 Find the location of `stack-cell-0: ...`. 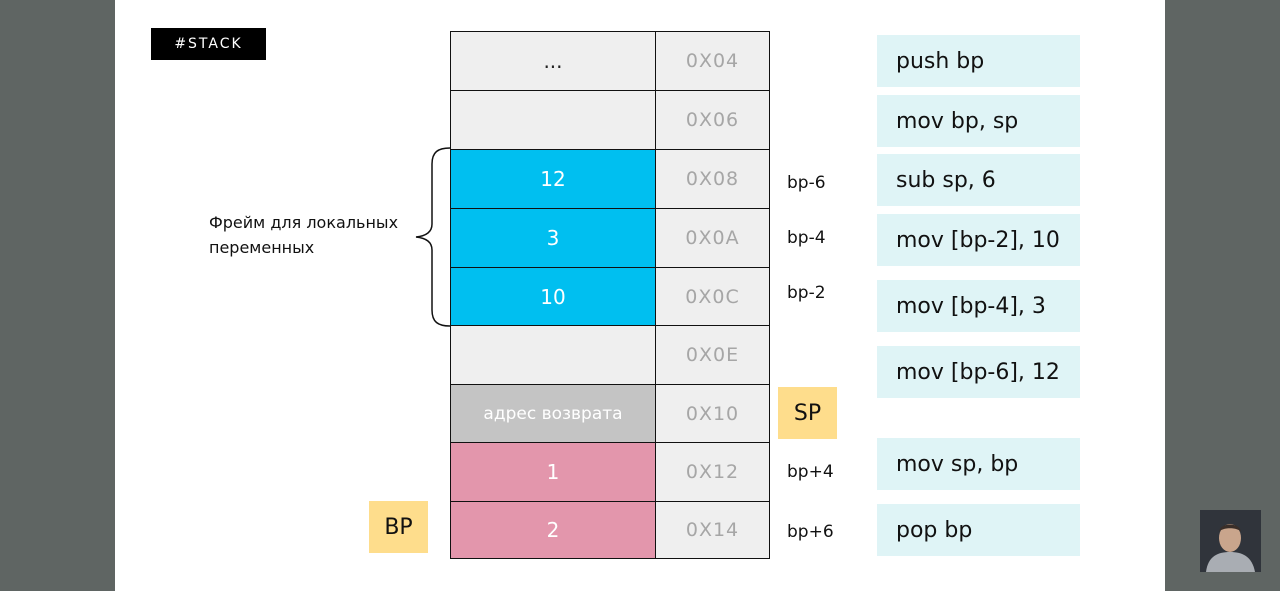

stack-cell-0: ... is located at coordinates (553, 61).